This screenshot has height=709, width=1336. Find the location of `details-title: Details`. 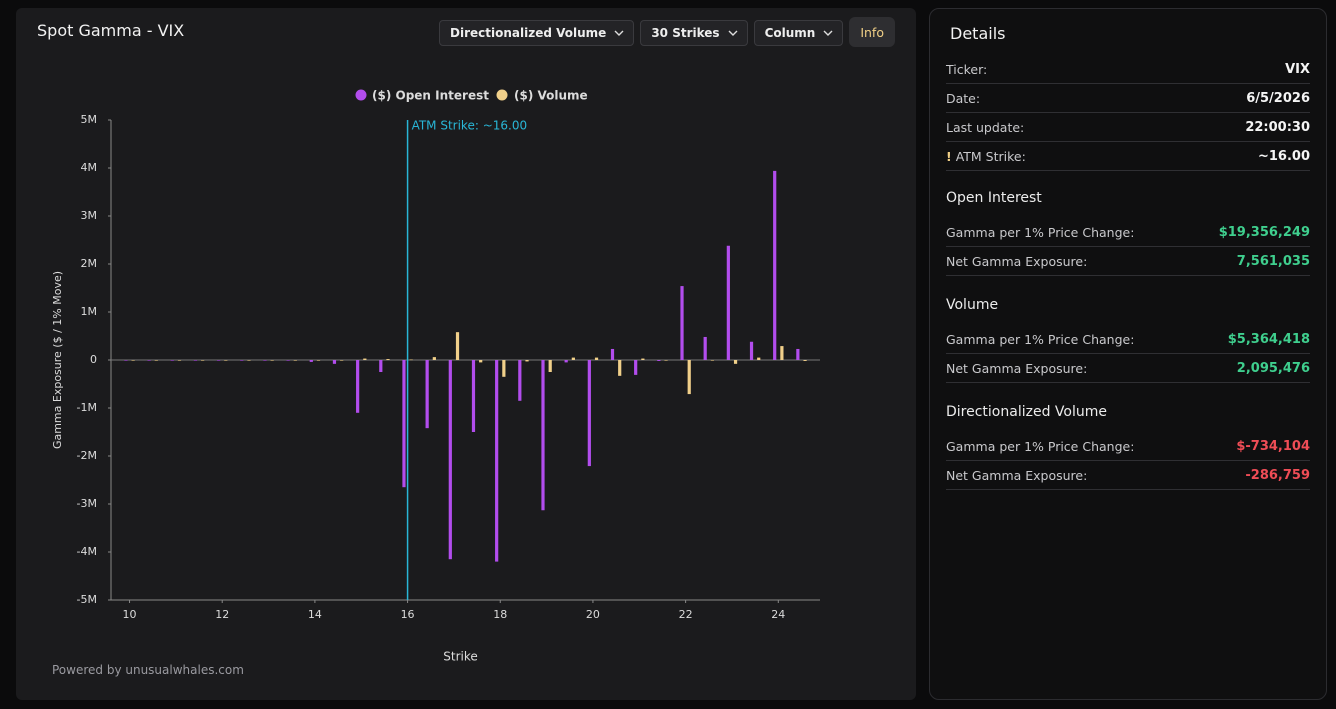

details-title: Details is located at coordinates (978, 33).